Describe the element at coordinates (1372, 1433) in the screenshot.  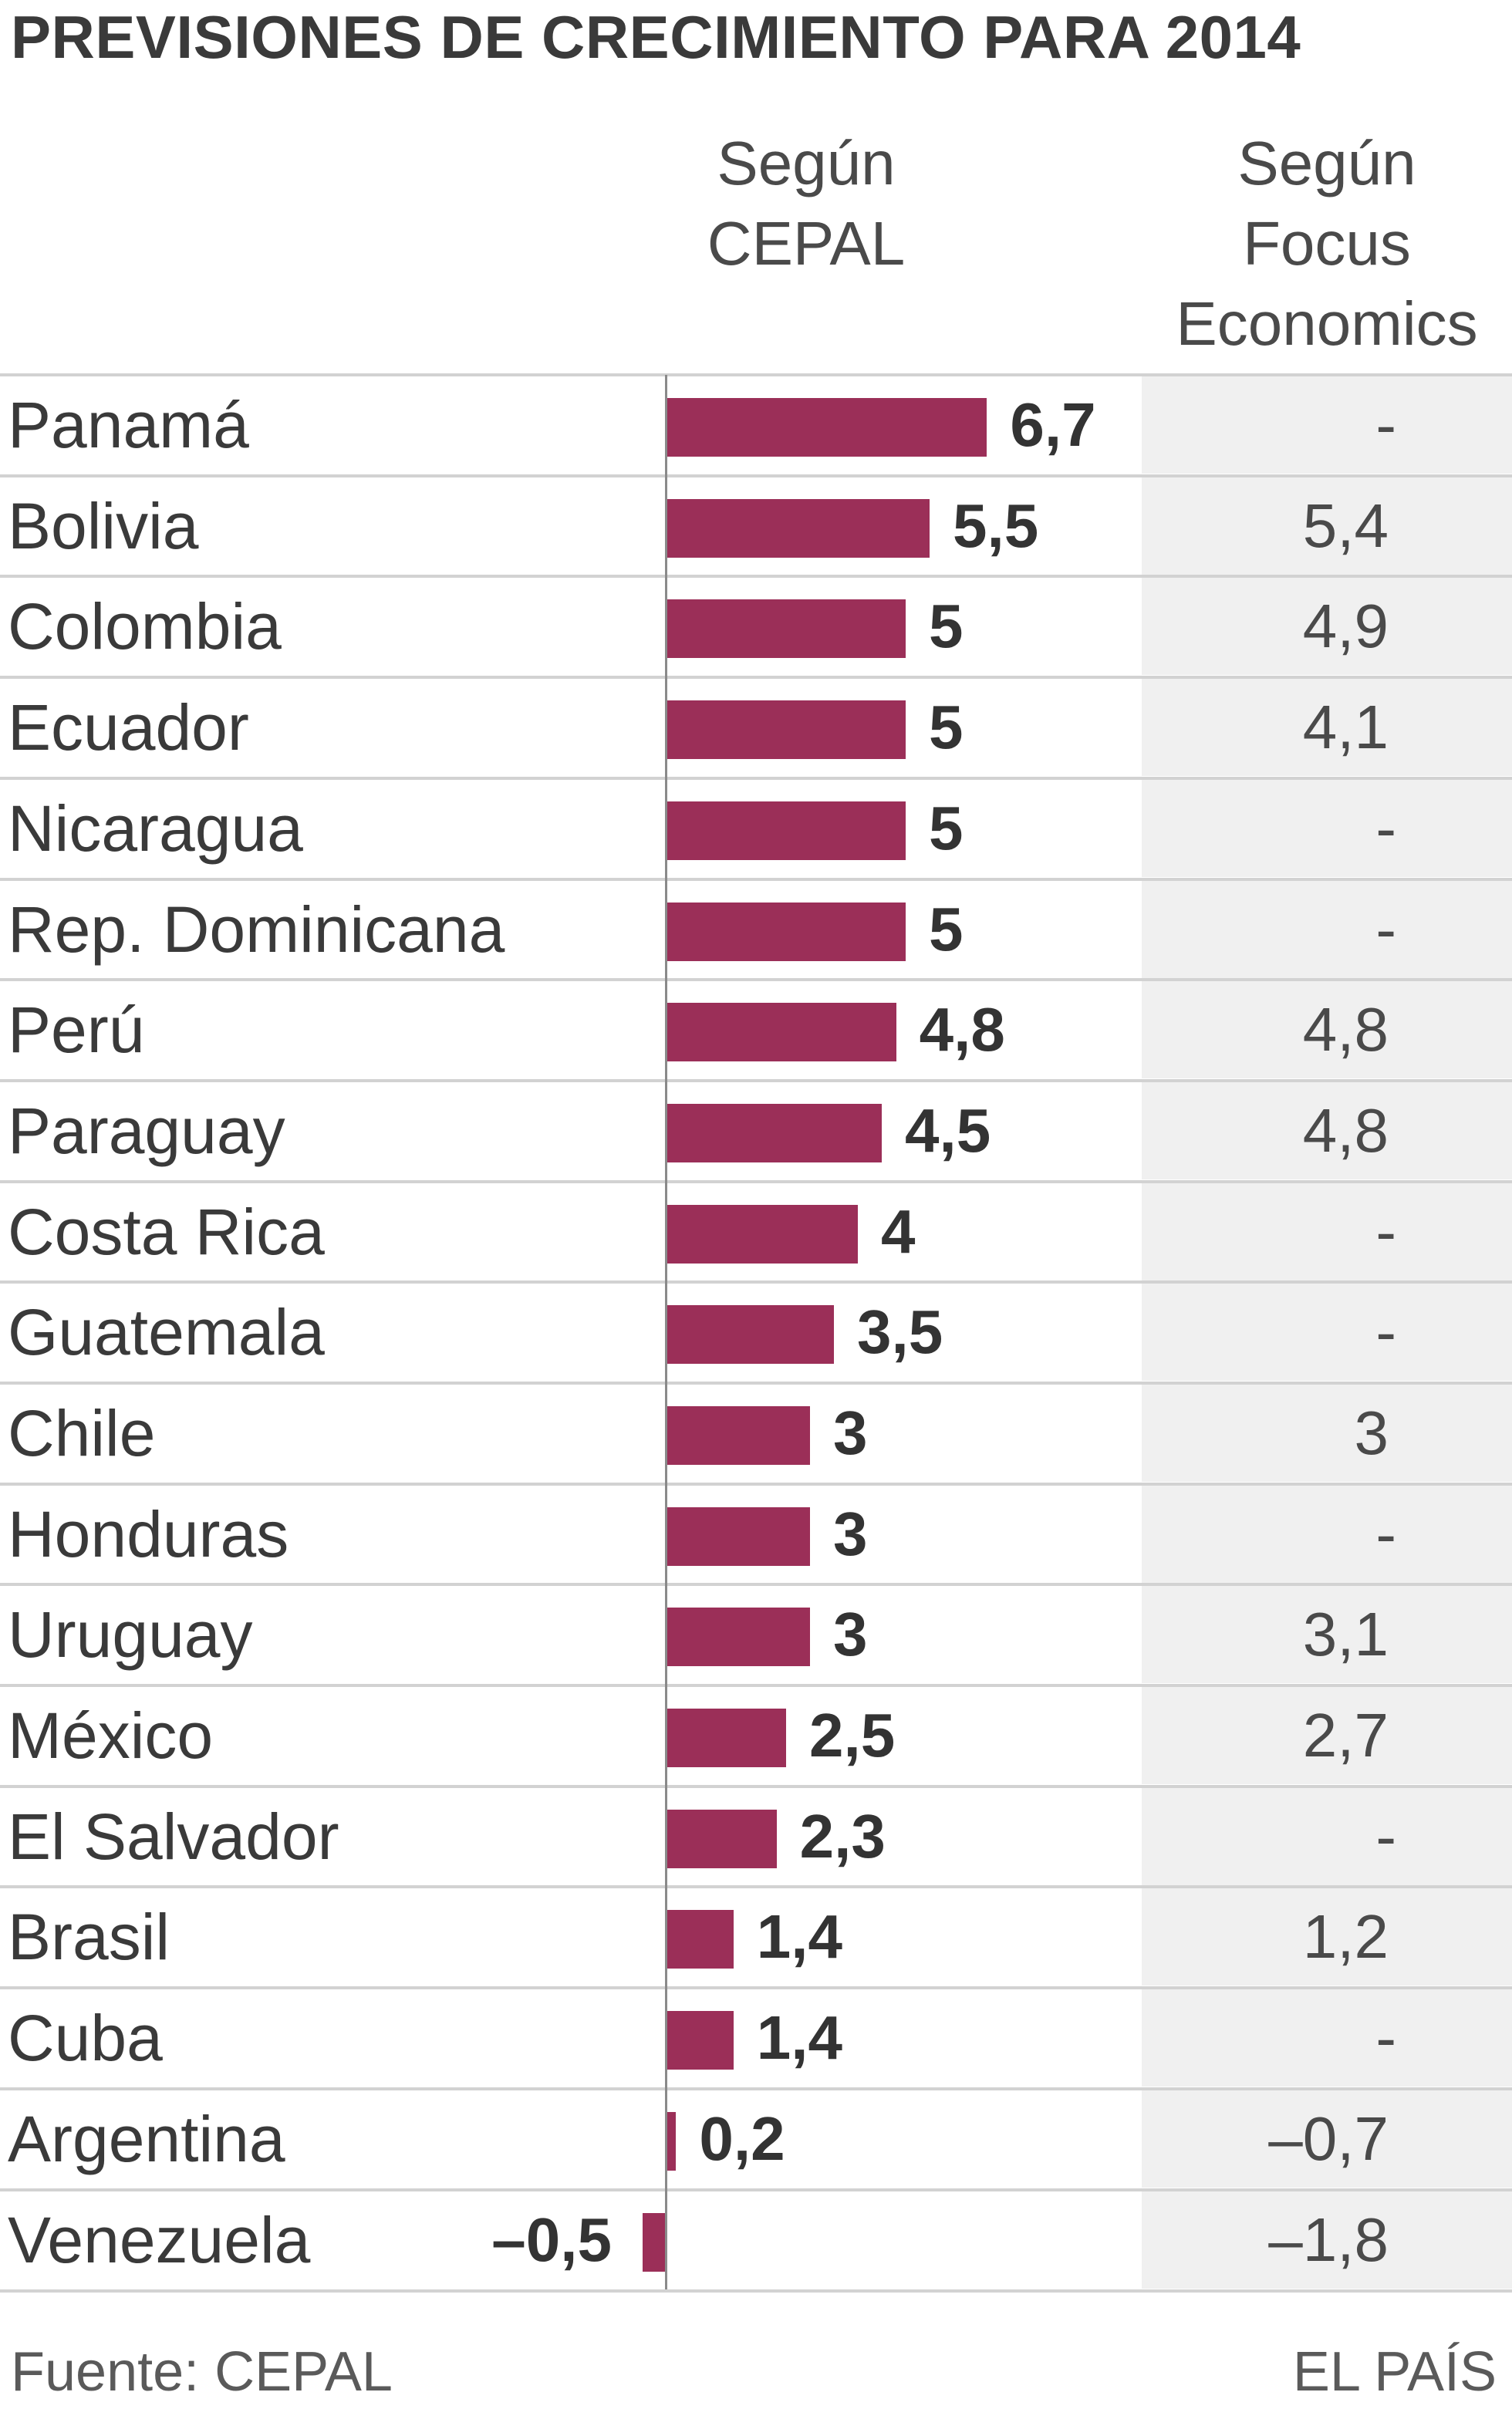
I see `focus-value: 3` at that location.